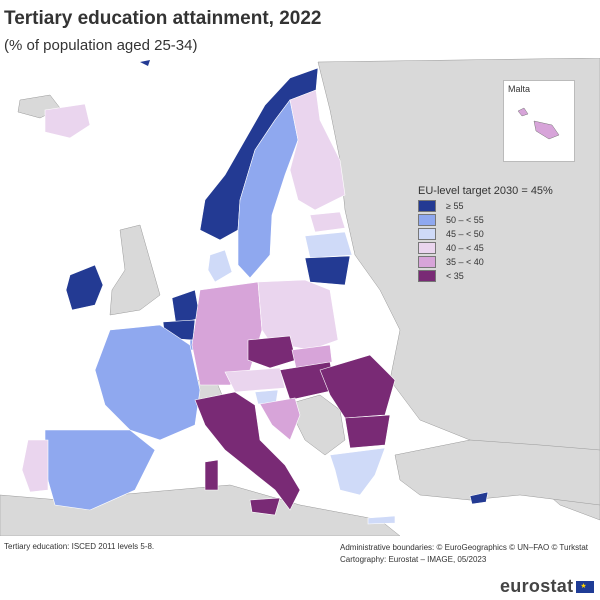 This screenshot has height=600, width=600. I want to click on country-austria, so click(255, 380).